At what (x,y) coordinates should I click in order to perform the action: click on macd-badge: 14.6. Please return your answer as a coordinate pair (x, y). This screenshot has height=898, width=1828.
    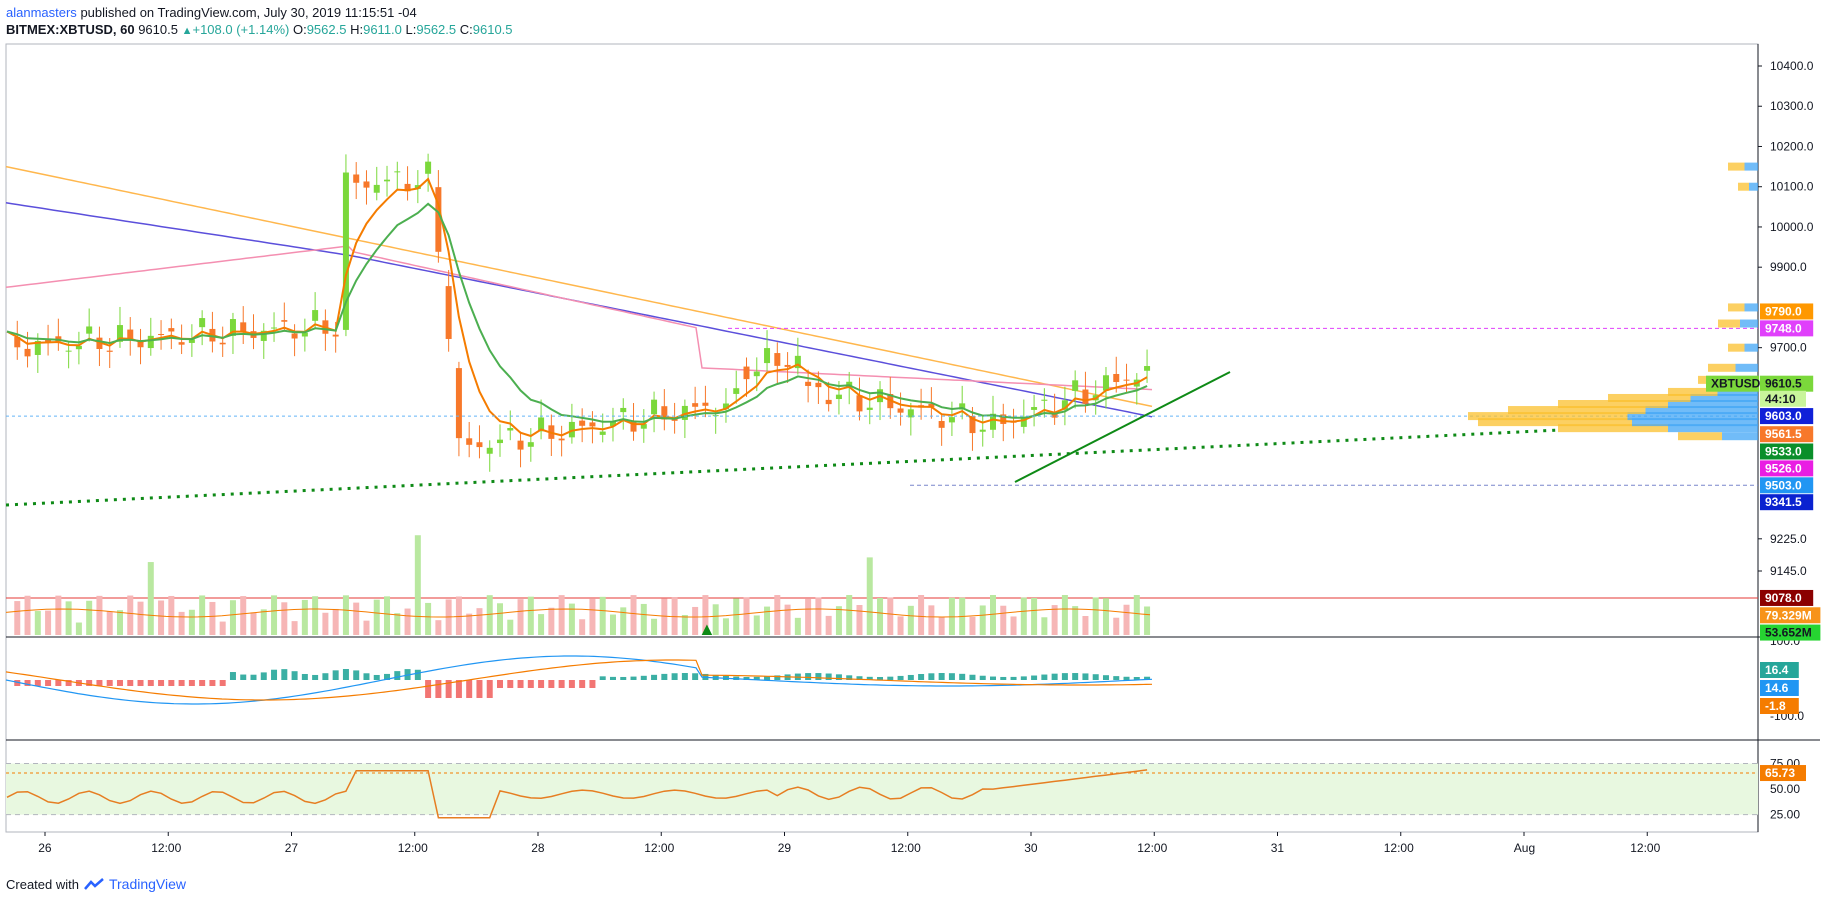
    Looking at the image, I should click on (1779, 688).